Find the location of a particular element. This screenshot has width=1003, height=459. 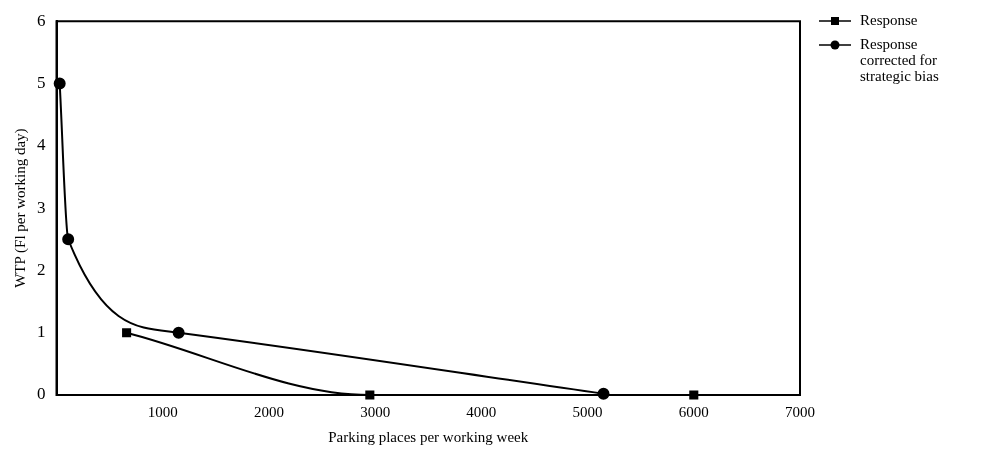

x-tick-label: 2000 is located at coordinates (268, 411).